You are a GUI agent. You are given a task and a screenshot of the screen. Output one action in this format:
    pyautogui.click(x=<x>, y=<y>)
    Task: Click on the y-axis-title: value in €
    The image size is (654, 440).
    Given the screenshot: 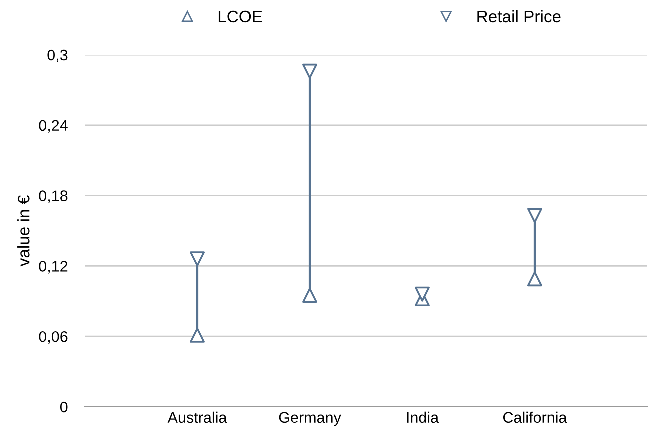 What is the action you would take?
    pyautogui.click(x=24, y=231)
    